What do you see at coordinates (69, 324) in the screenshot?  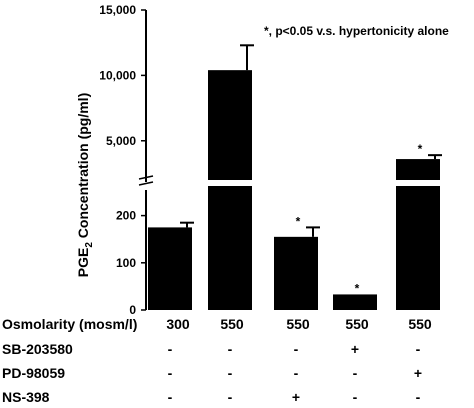 I see `table-row-label: Osmolarity (mosm/l)` at bounding box center [69, 324].